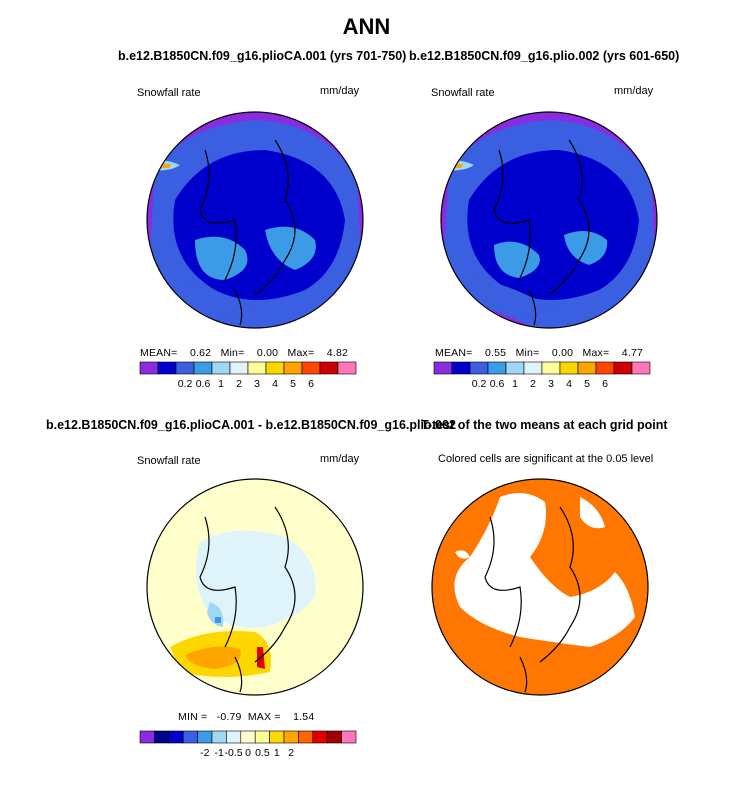  I want to click on panel3-map, so click(255, 587).